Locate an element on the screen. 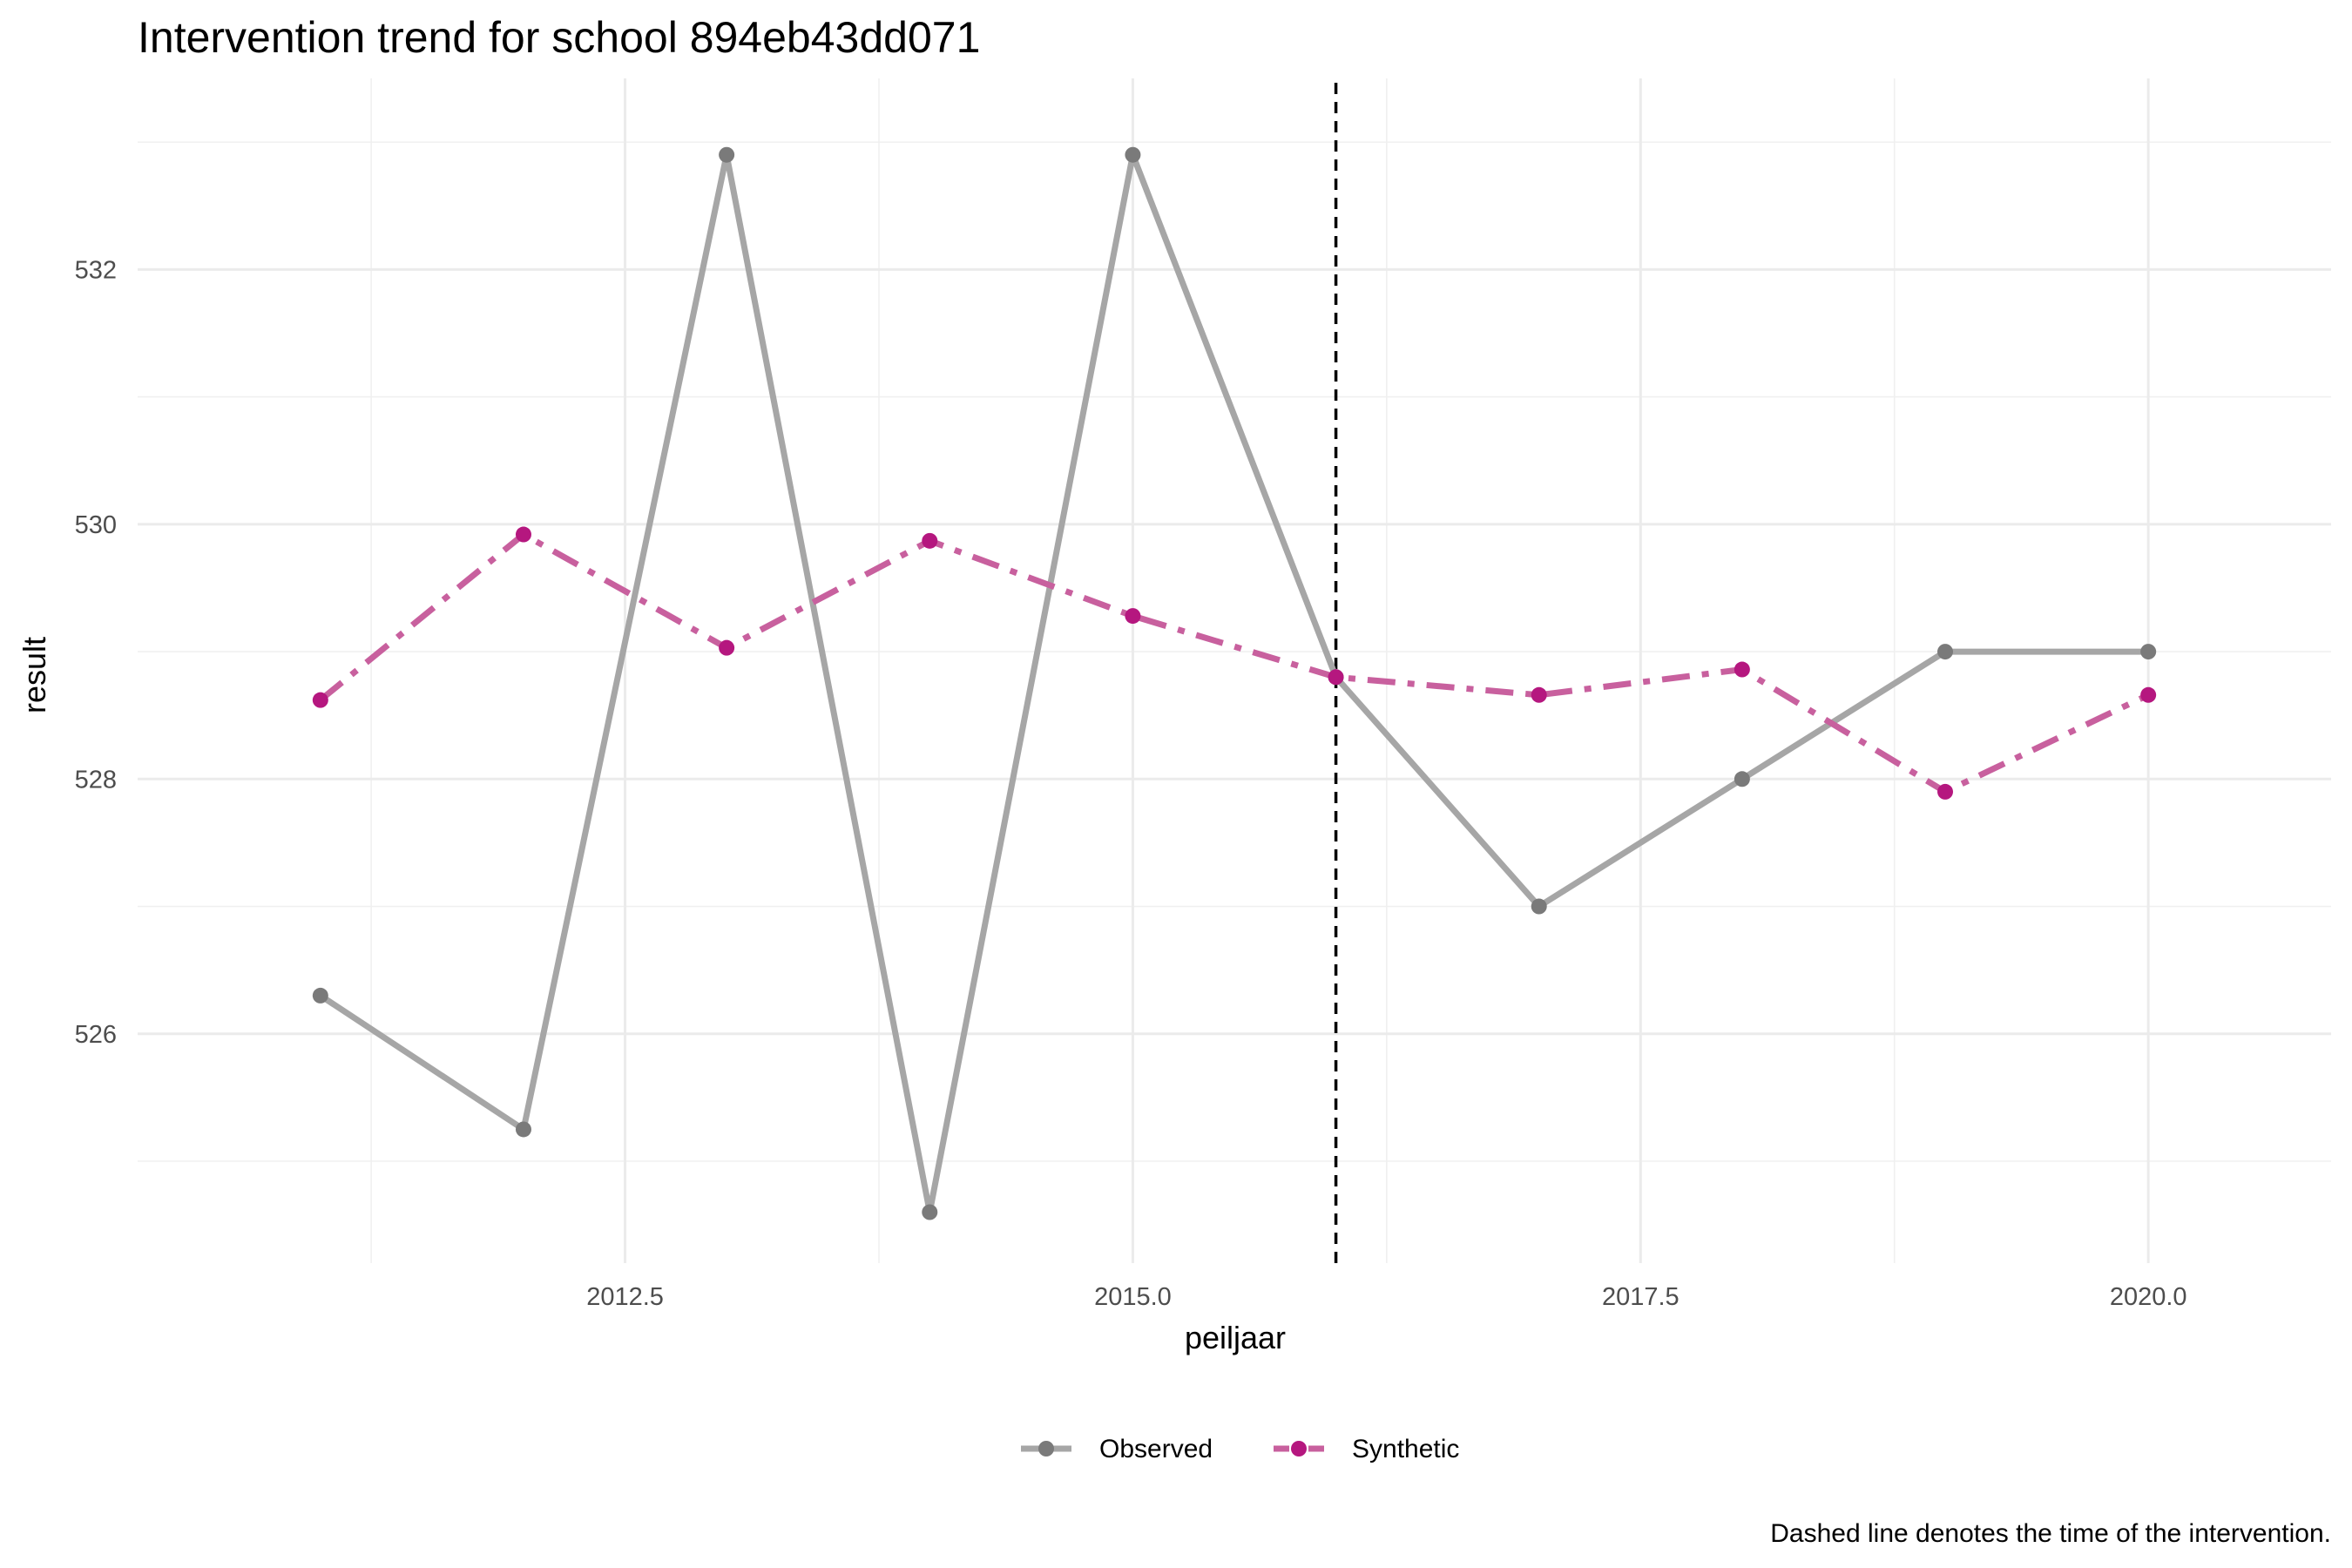  x-tick-label: 2012.5 is located at coordinates (625, 1297).